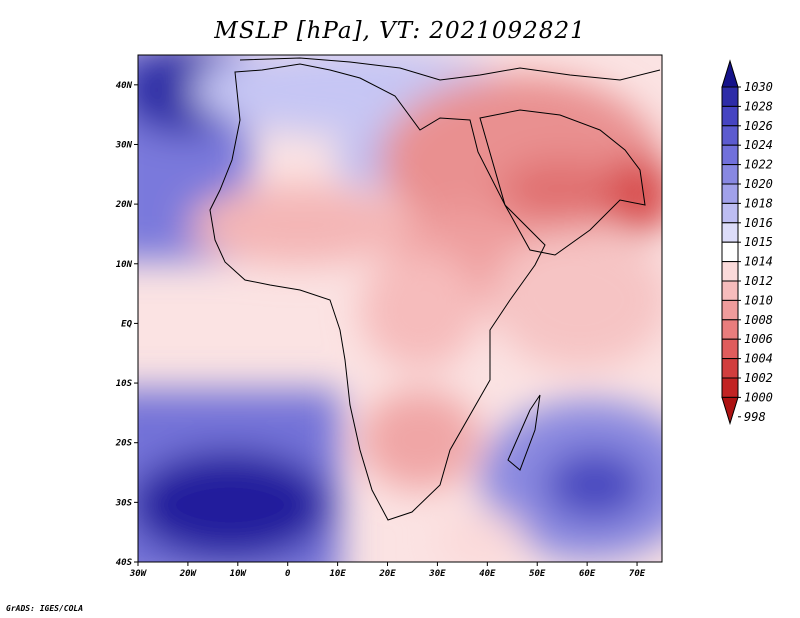 Image resolution: width=800 pixels, height=618 pixels. What do you see at coordinates (587, 574) in the screenshot?
I see `x-tick-label: 60E` at bounding box center [587, 574].